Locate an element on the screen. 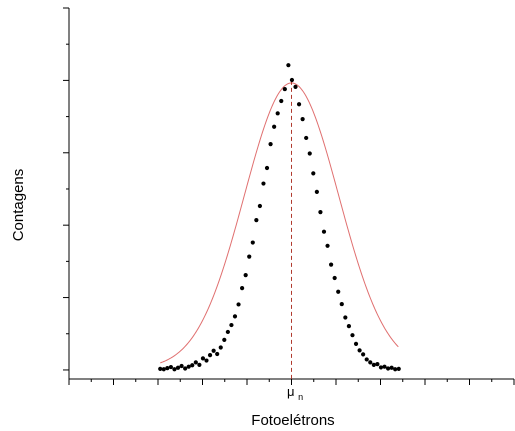 This screenshot has width=515, height=431. mean-annotation-subscript: n is located at coordinates (300, 397).